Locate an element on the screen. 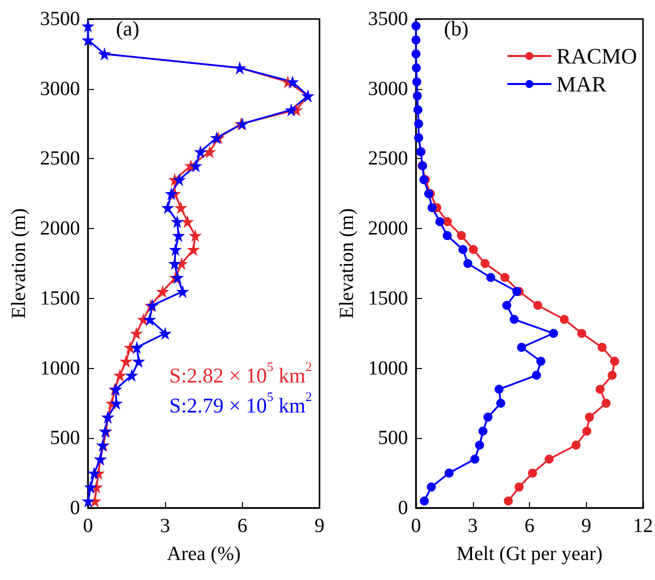 The width and height of the screenshot is (655, 580). y-tick-label: 3500 is located at coordinates (60, 19).